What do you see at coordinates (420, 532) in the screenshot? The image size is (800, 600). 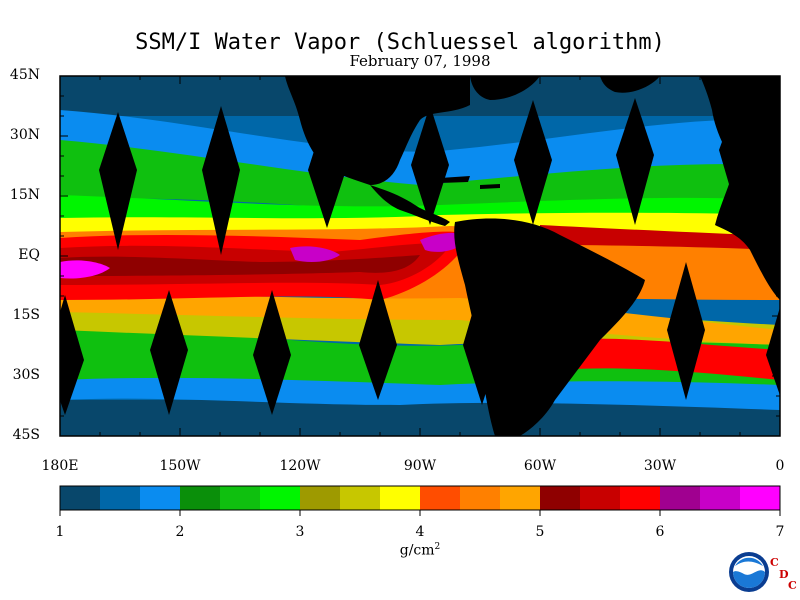 I see `colorbar-tick-label: 4` at bounding box center [420, 532].